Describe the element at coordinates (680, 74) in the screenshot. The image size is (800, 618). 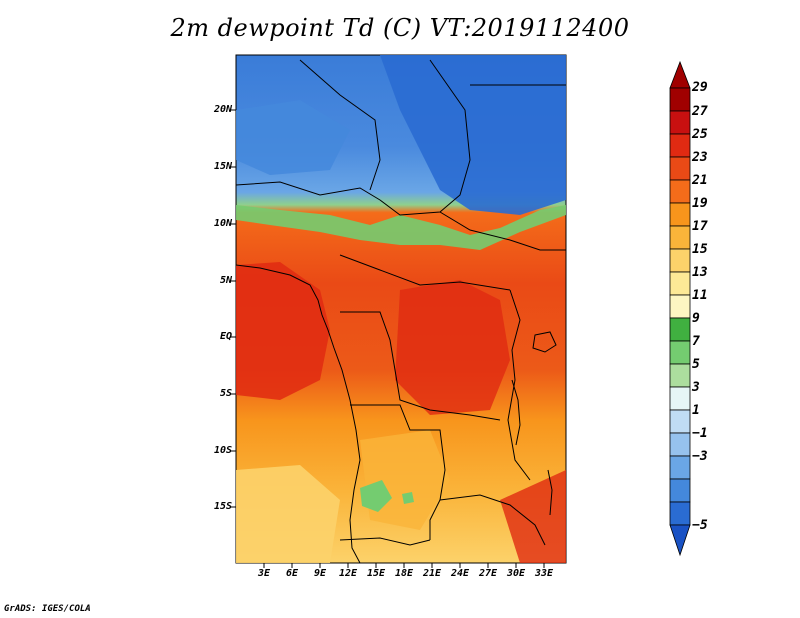
I see `colorbar-top-arrow` at that location.